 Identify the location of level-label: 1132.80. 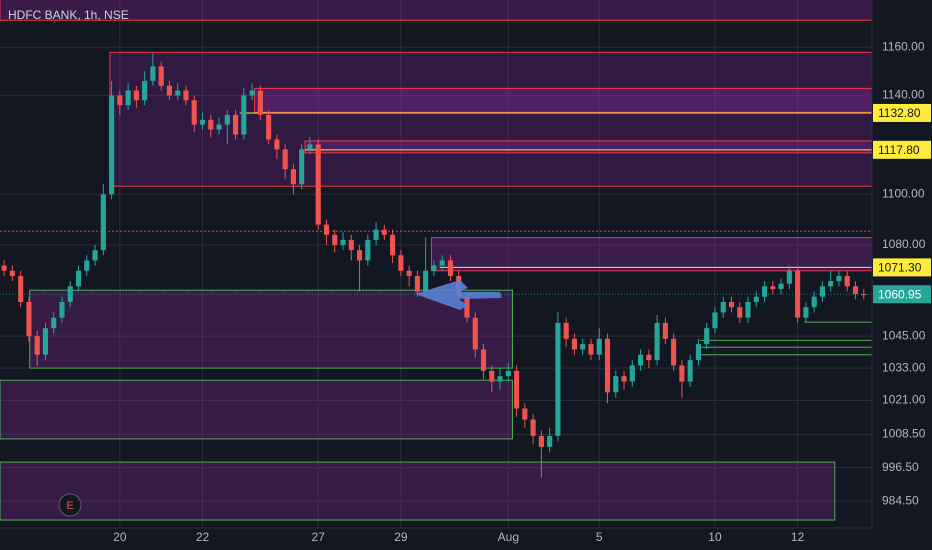
(899, 113).